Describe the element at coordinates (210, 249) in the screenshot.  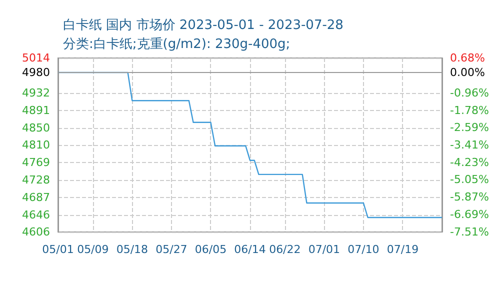
I see `x-tick-label: 06/05` at that location.